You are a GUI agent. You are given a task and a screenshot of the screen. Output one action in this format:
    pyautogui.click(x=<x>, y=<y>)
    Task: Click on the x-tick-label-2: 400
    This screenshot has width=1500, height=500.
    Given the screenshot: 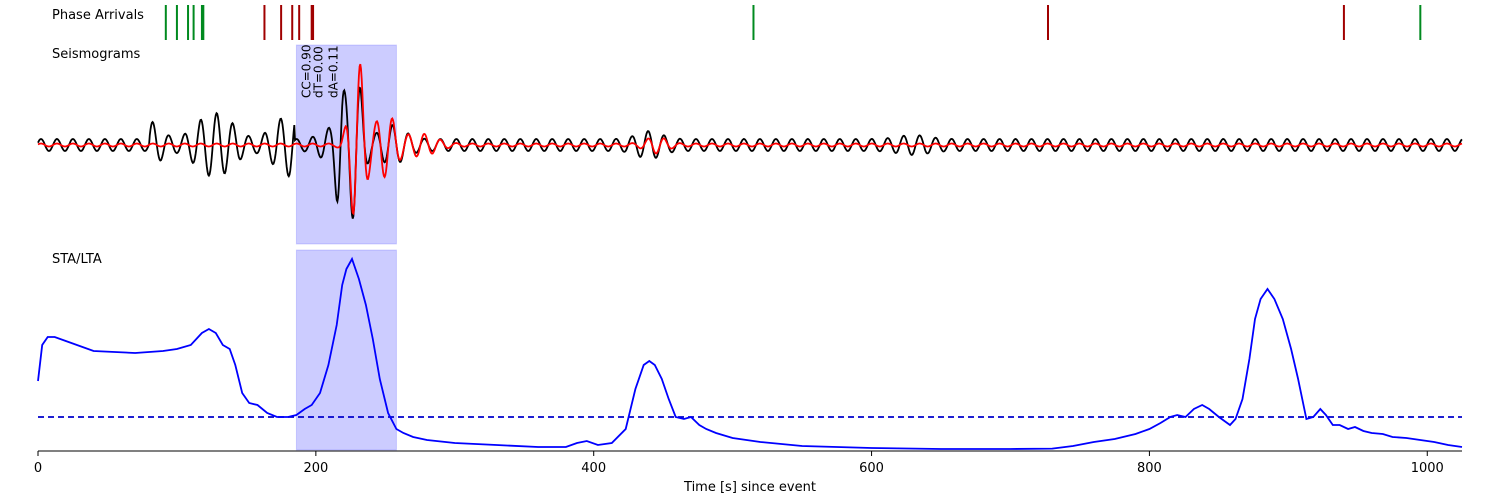 What is the action you would take?
    pyautogui.click(x=593, y=468)
    